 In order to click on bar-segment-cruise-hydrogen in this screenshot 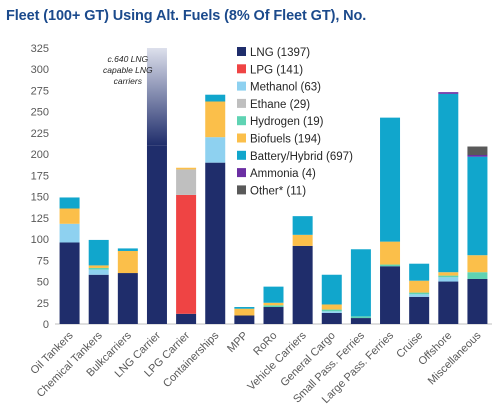, I will do `click(419, 293)`.